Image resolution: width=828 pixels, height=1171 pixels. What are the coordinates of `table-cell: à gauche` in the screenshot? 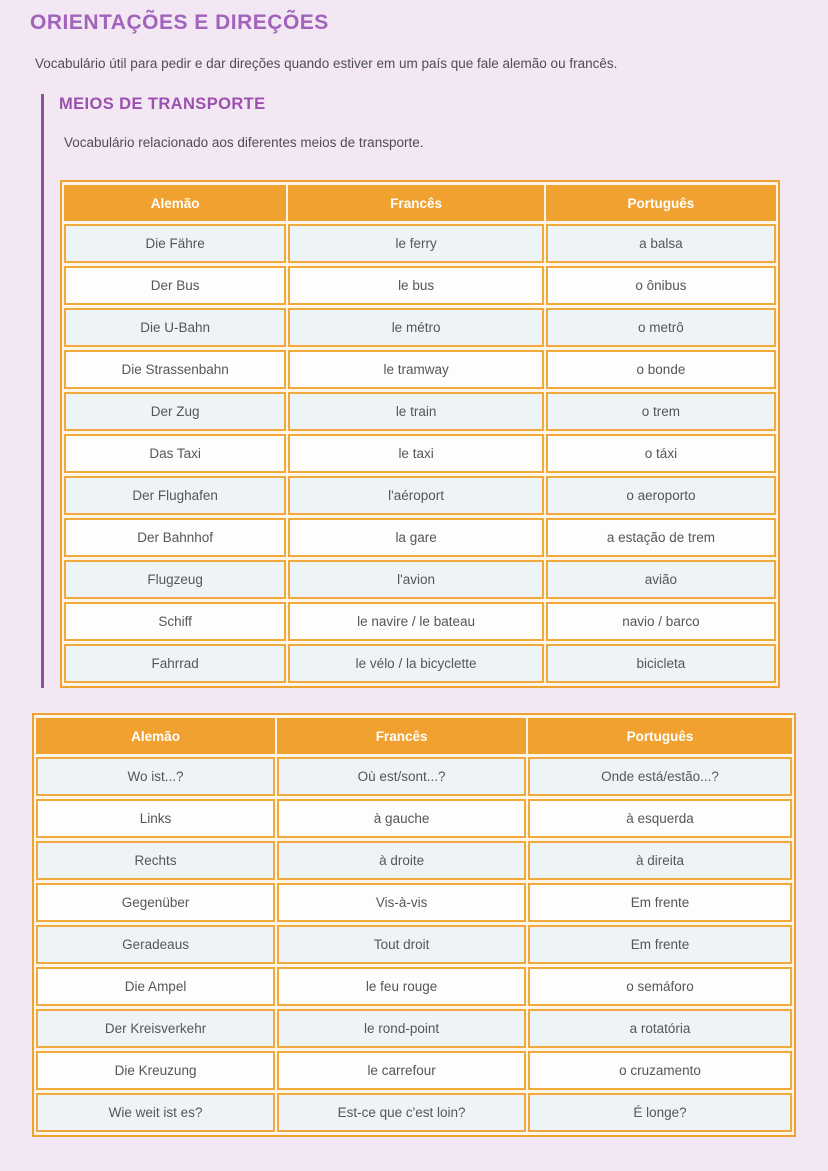 It's located at (402, 818).